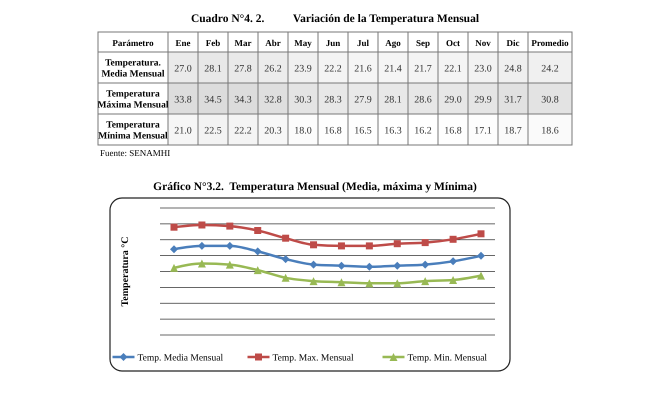 Image resolution: width=672 pixels, height=415 pixels. What do you see at coordinates (423, 43) in the screenshot?
I see `x-tick-label: Sep` at bounding box center [423, 43].